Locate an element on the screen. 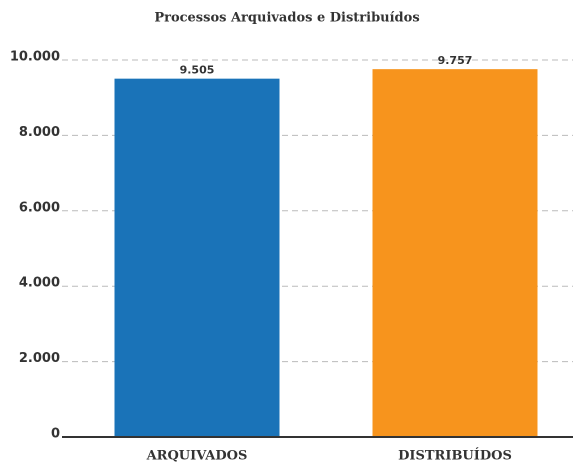 The image size is (573, 464). x-tick-label: ARQUIVADOS is located at coordinates (197, 456).